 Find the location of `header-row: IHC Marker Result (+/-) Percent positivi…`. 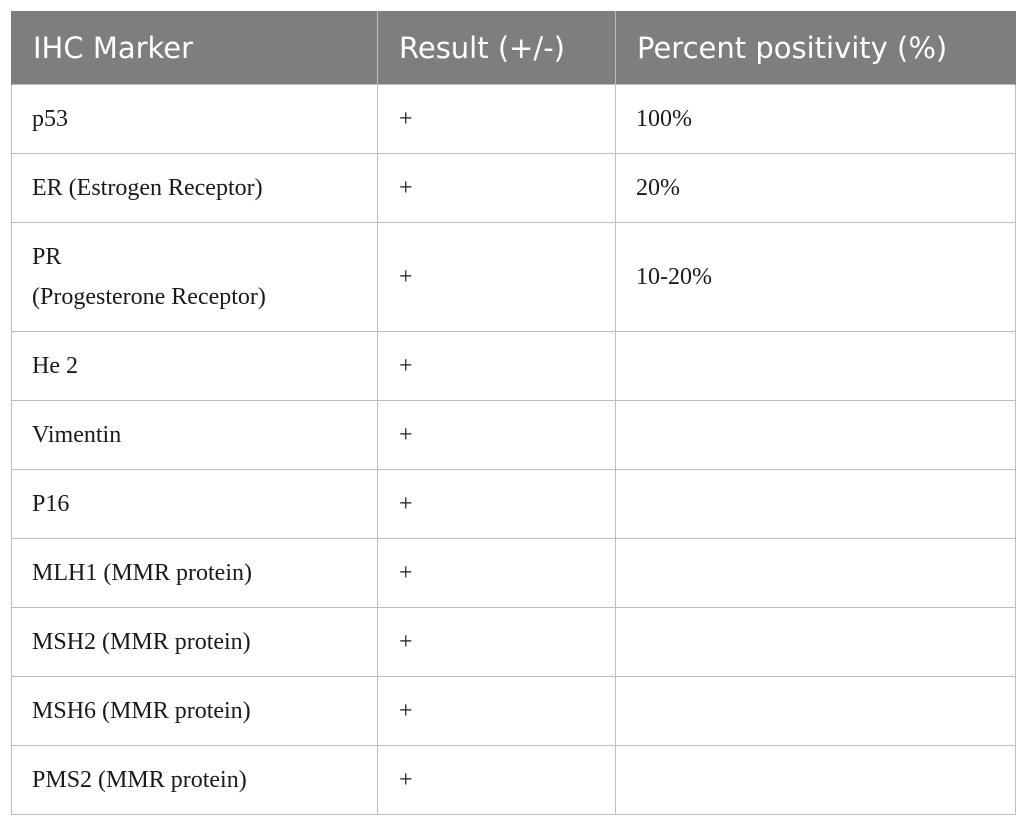

header-row: IHC Marker Result (+/-) Percent positivi… is located at coordinates (513, 48).